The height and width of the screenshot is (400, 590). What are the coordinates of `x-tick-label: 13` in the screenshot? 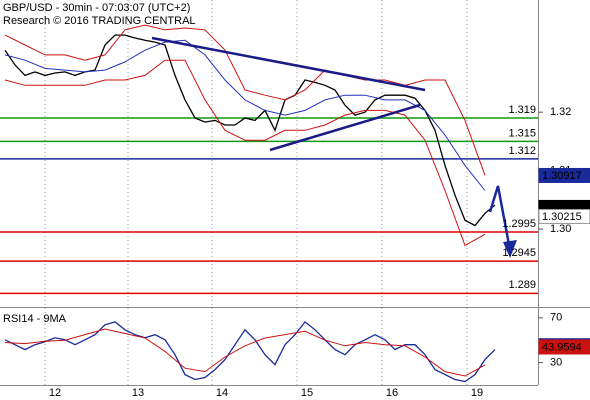 It's located at (138, 393).